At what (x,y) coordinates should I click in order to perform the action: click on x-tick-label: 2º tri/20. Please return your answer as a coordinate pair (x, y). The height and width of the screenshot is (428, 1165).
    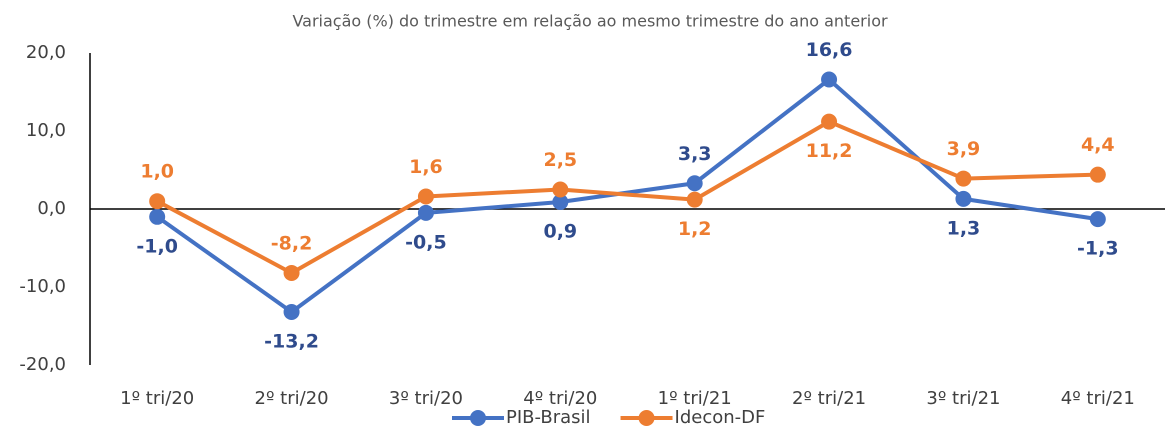
    Looking at the image, I should click on (292, 398).